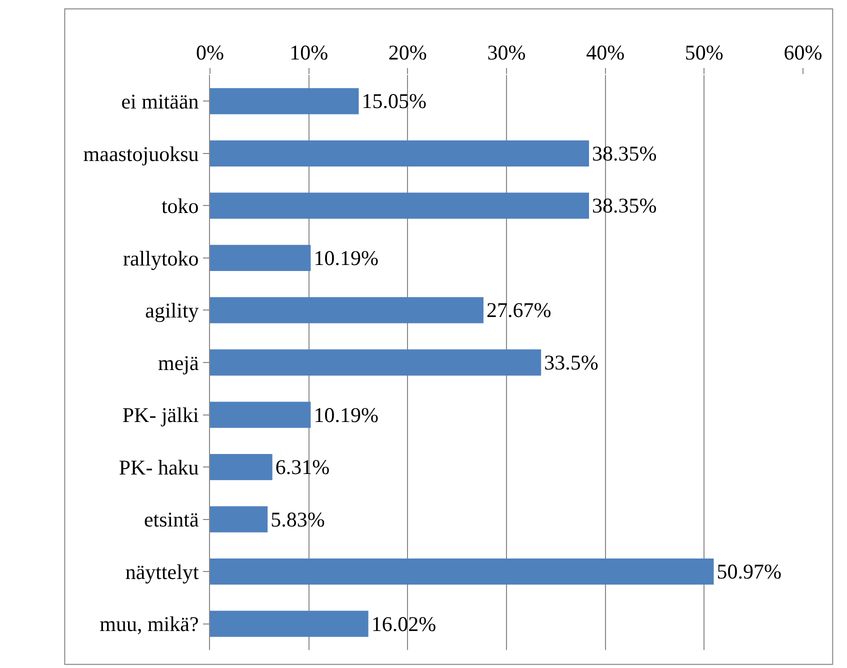  Describe the element at coordinates (403, 624) in the screenshot. I see `data-label: 16.02%` at that location.